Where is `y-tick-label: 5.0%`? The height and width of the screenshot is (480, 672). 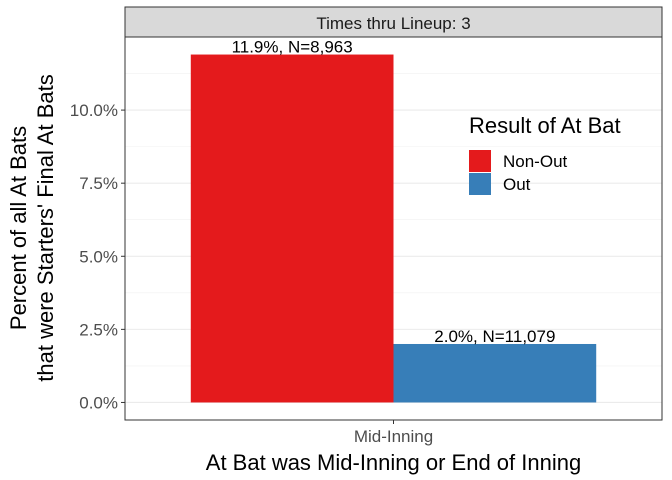
y-tick-label: 5.0% is located at coordinates (98, 256).